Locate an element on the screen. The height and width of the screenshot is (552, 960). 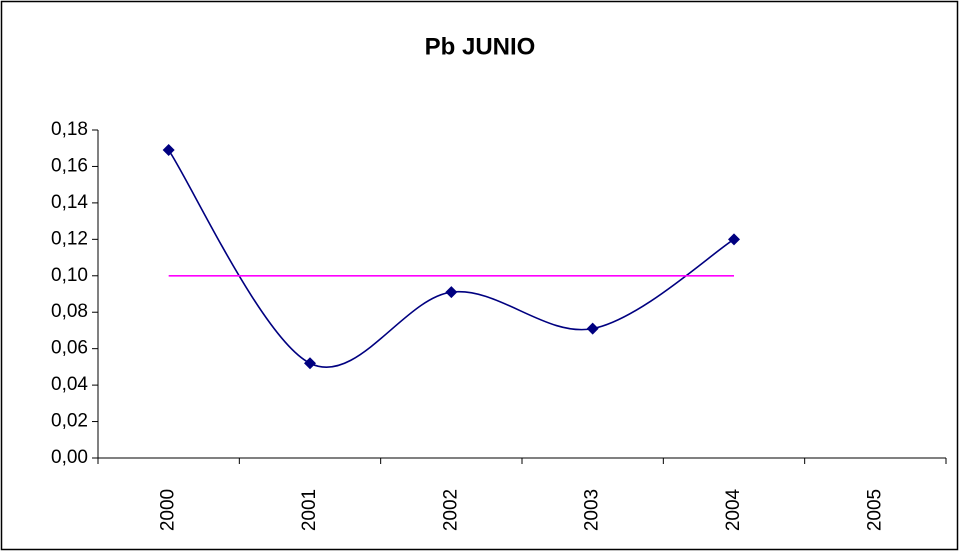
x-tick-label: 2000 is located at coordinates (168, 510).